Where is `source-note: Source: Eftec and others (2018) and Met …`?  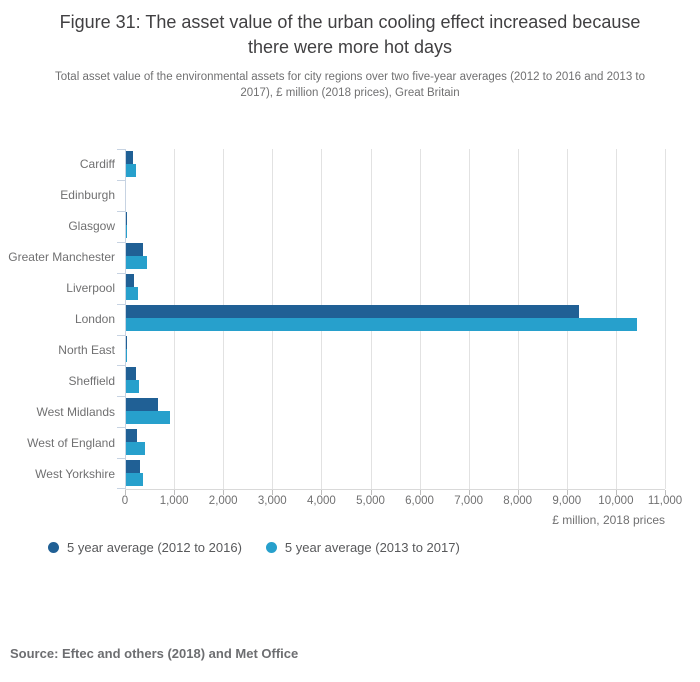
source-note: Source: Eftec and others (2018) and Met … is located at coordinates (154, 653).